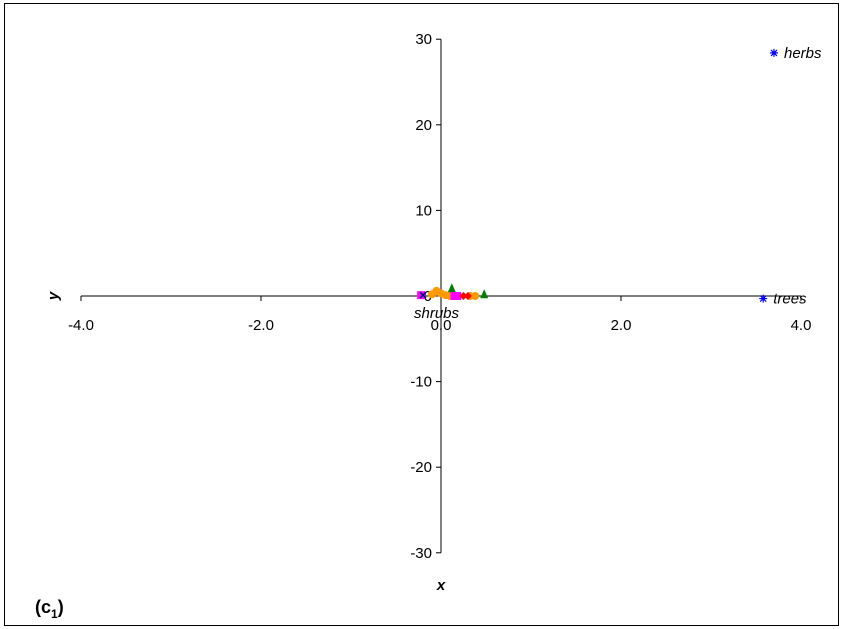  I want to click on panel-label-subscript: 1, so click(54, 614).